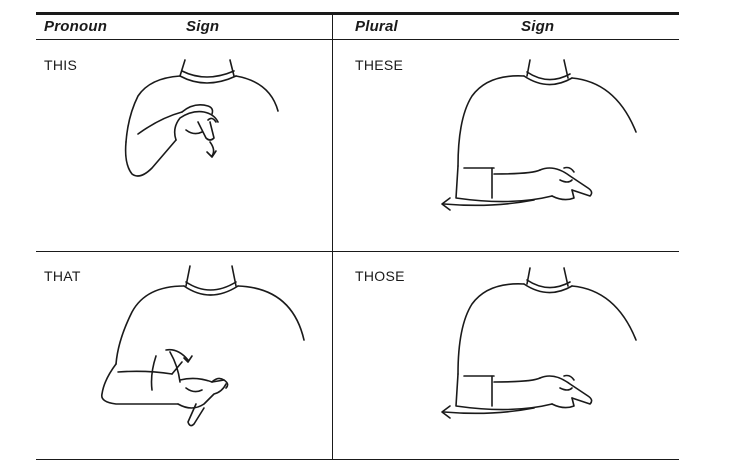 The width and height of the screenshot is (741, 474). I want to click on y-hand-on-palm-icon, so click(206, 352).